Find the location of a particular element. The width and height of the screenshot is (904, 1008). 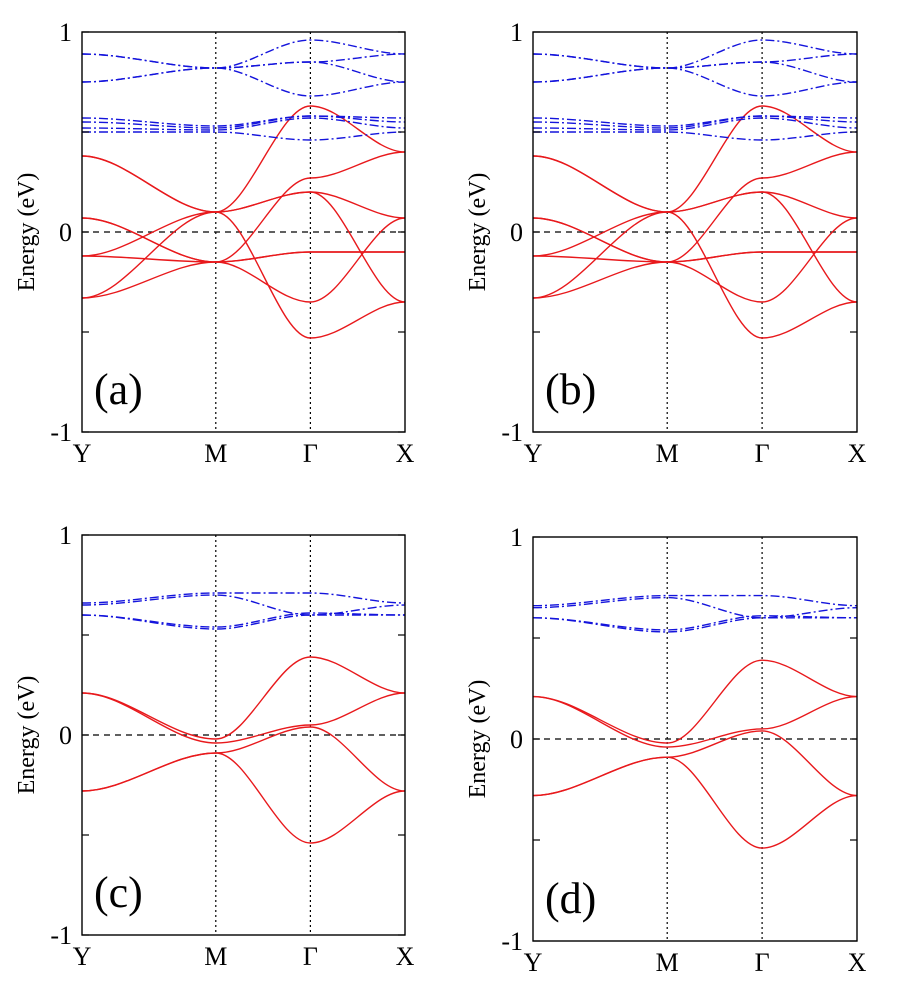

panel-label: (a) is located at coordinates (118, 389).